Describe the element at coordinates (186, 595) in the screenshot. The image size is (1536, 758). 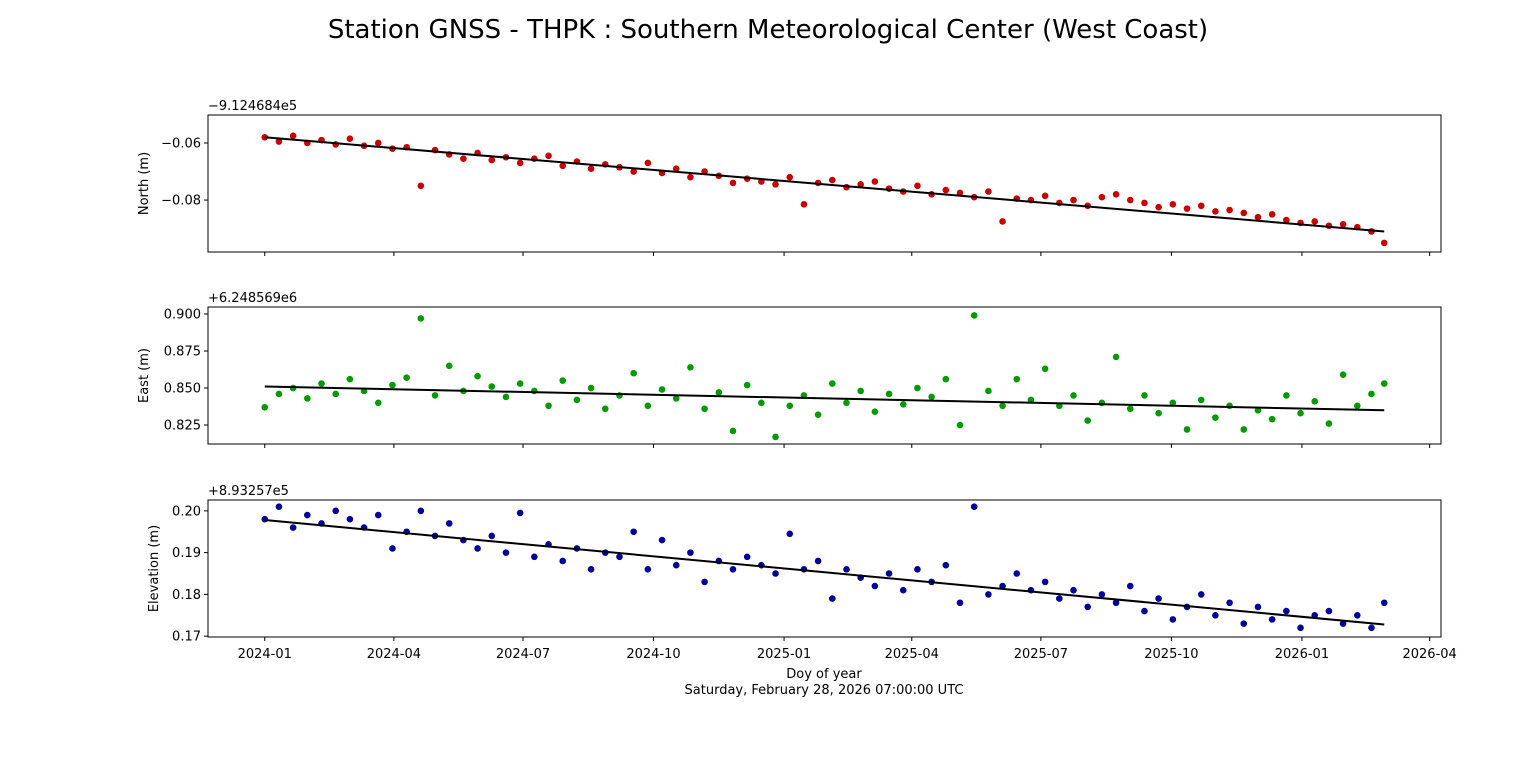
I see `y-tick-label: 0.18` at that location.